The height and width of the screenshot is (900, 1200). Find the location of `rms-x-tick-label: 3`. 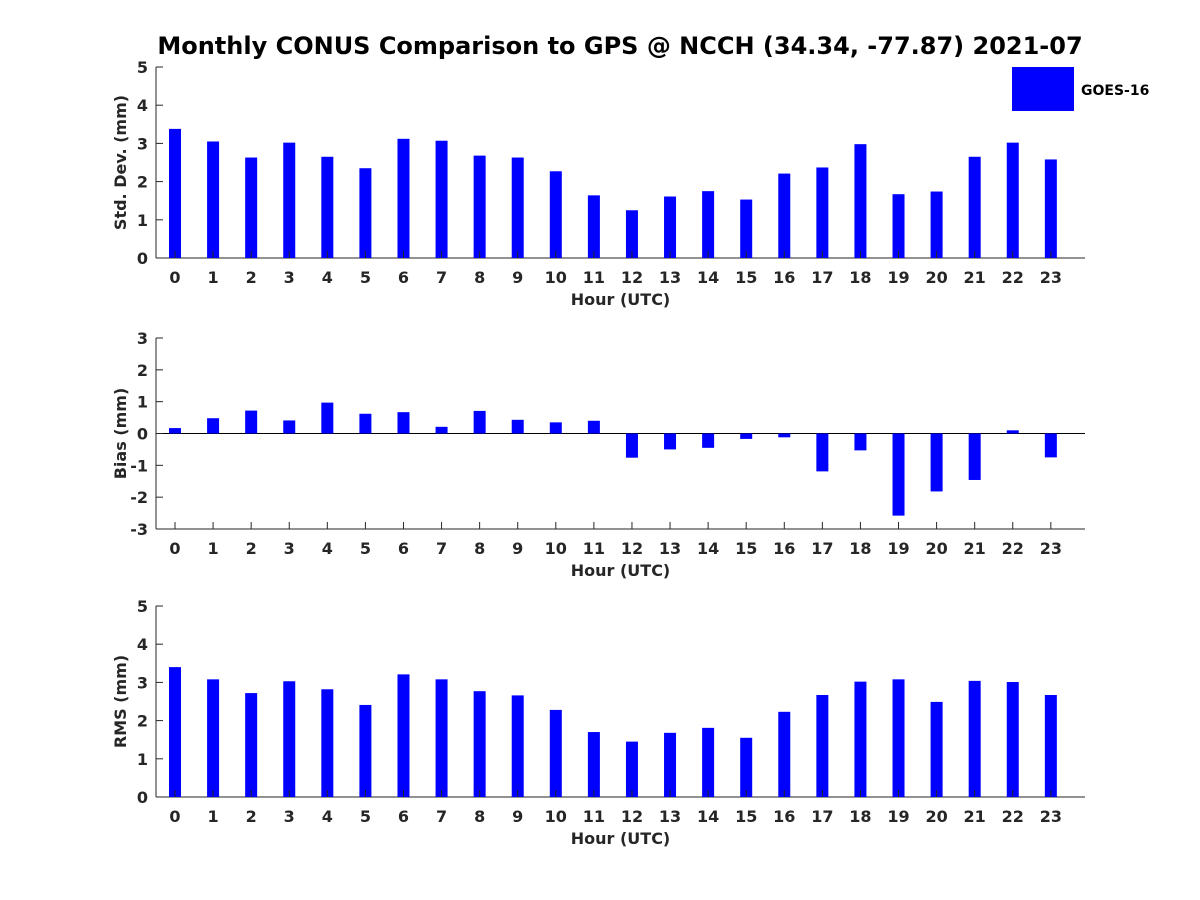

rms-x-tick-label: 3 is located at coordinates (289, 816).